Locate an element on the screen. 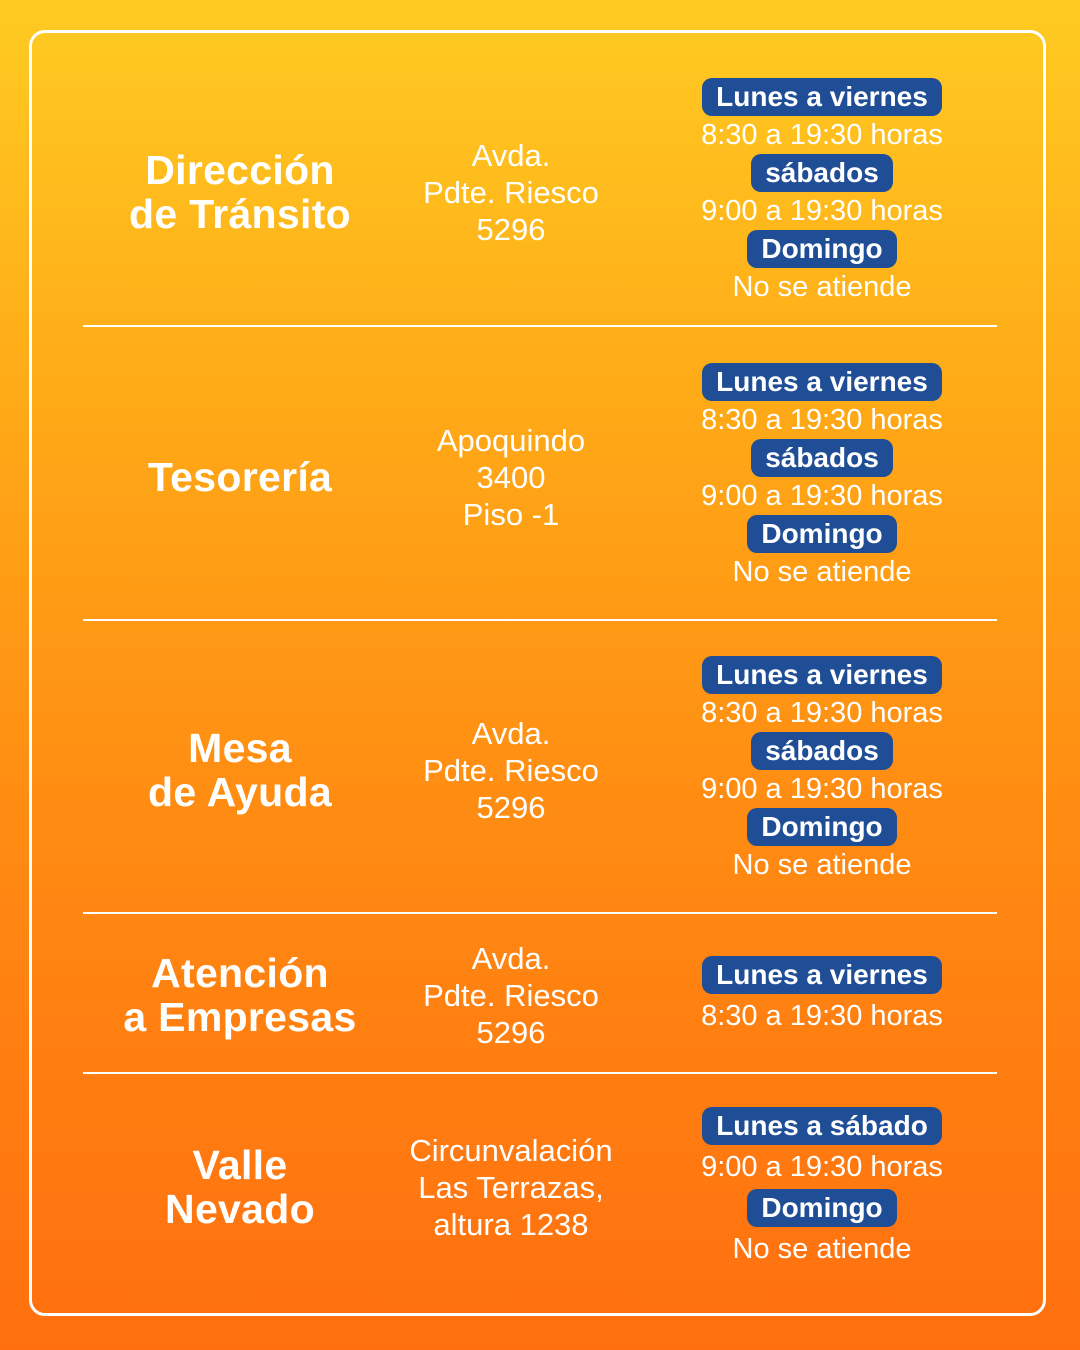 The width and height of the screenshot is (1080, 1350). office-name-cell: Atención a Empresas is located at coordinates (240, 995).